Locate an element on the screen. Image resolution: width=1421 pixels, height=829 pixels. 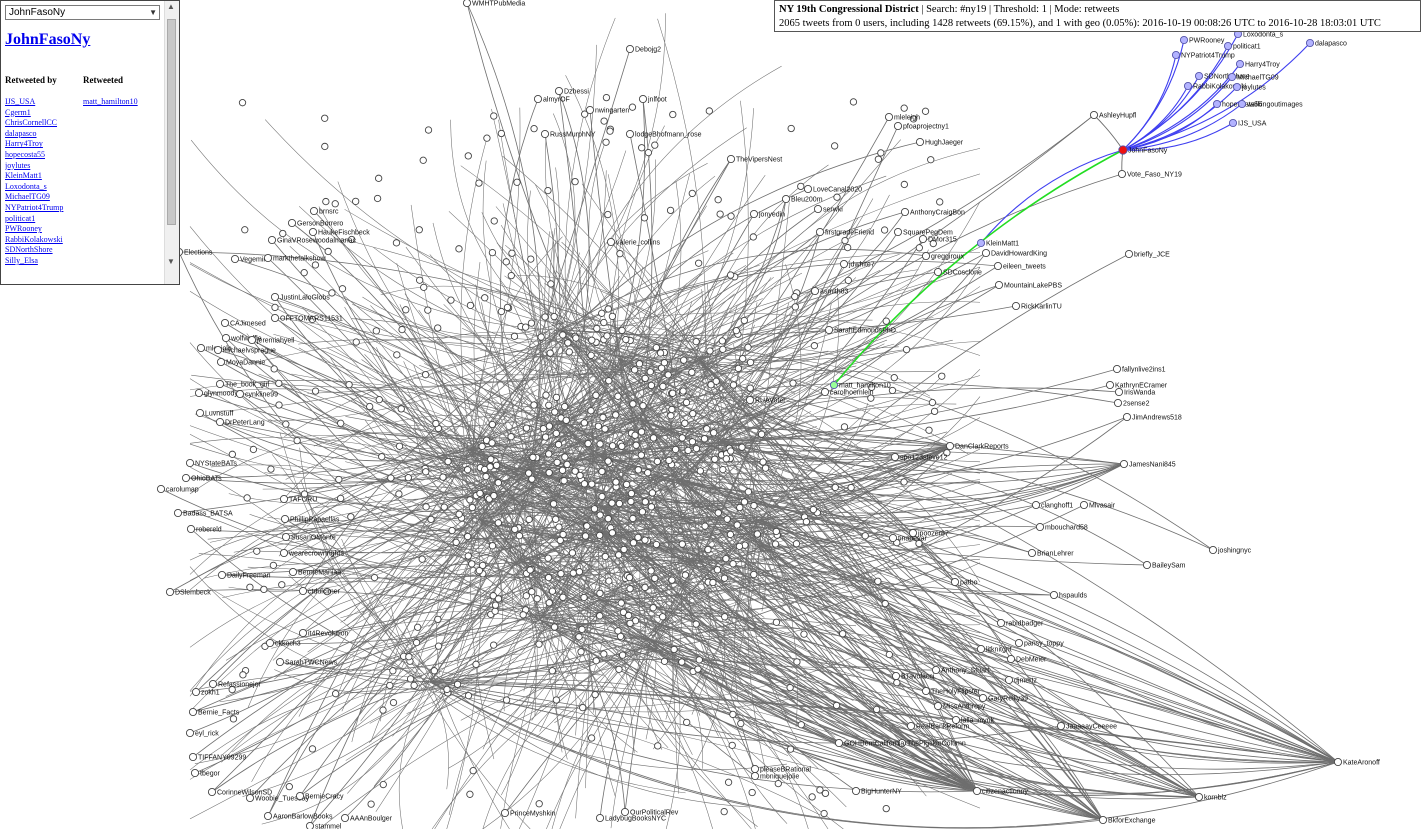
graph-node-harry4troy: Harry4Troy is located at coordinates (1257, 64).